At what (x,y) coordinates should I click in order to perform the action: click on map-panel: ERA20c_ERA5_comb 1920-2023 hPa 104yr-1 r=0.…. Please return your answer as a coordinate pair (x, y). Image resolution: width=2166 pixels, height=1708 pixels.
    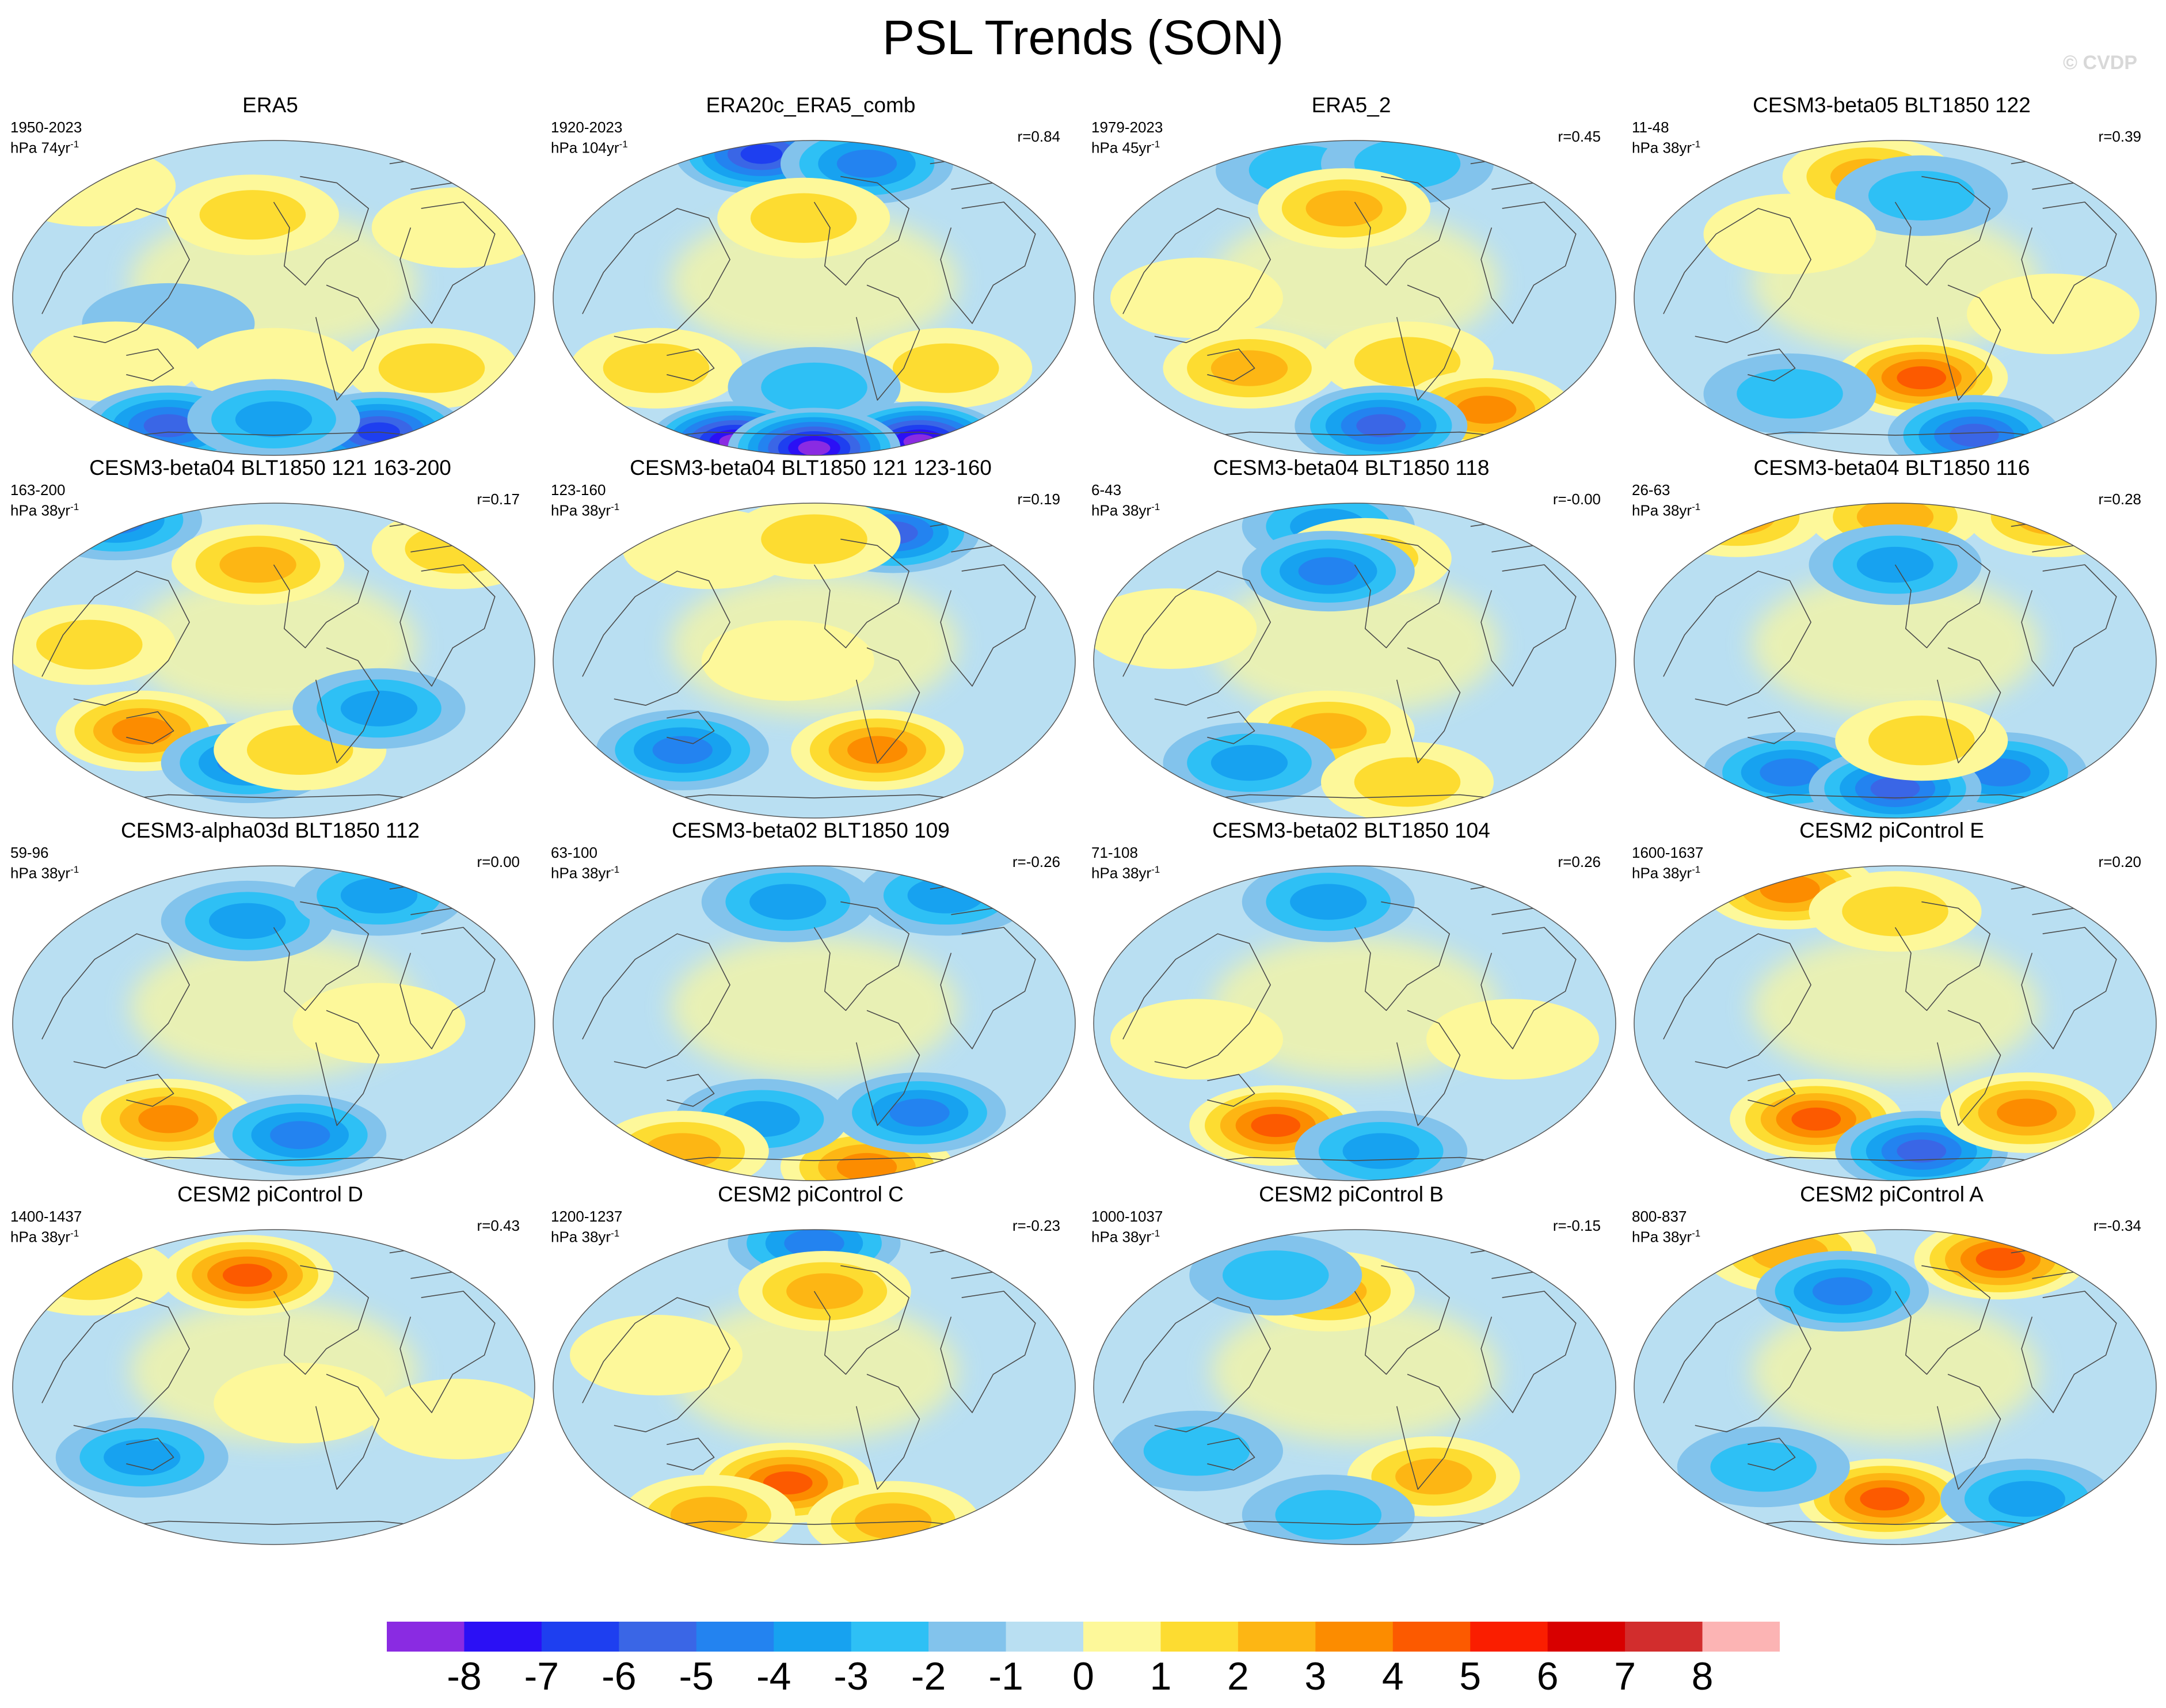
    Looking at the image, I should click on (810, 275).